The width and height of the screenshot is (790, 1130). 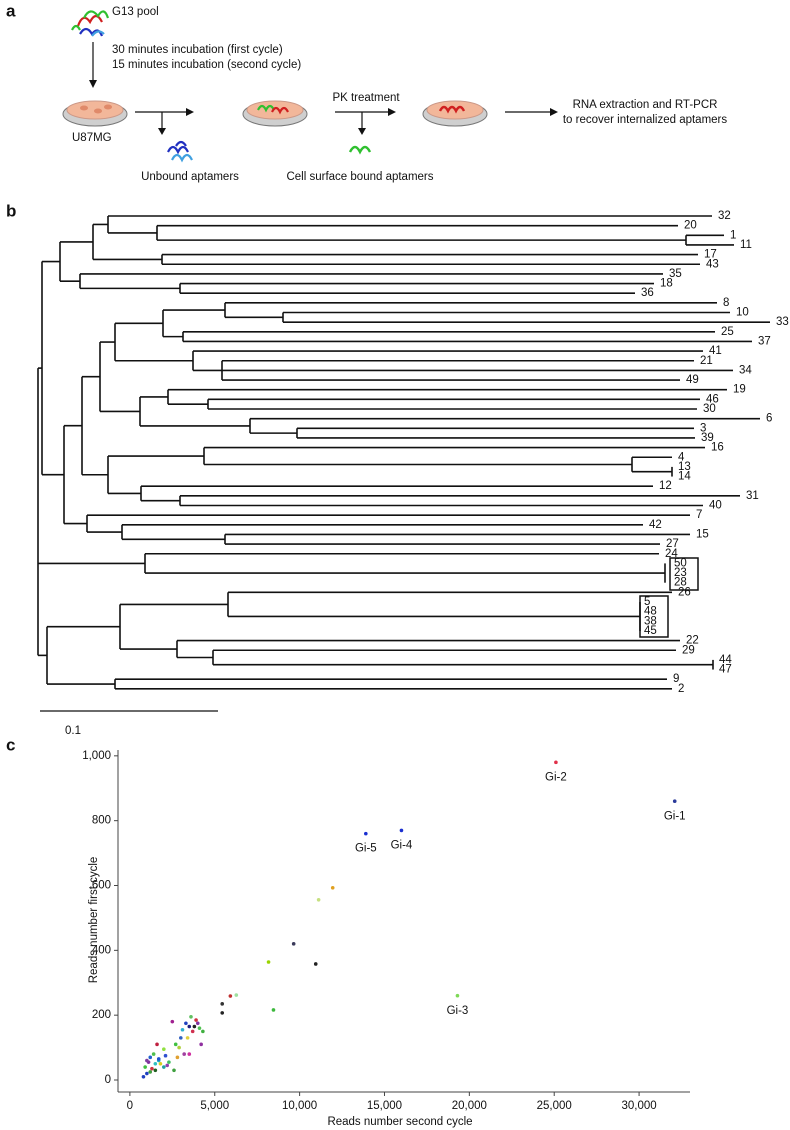 What do you see at coordinates (458, 1011) in the screenshot?
I see `point-label: Gi-3` at bounding box center [458, 1011].